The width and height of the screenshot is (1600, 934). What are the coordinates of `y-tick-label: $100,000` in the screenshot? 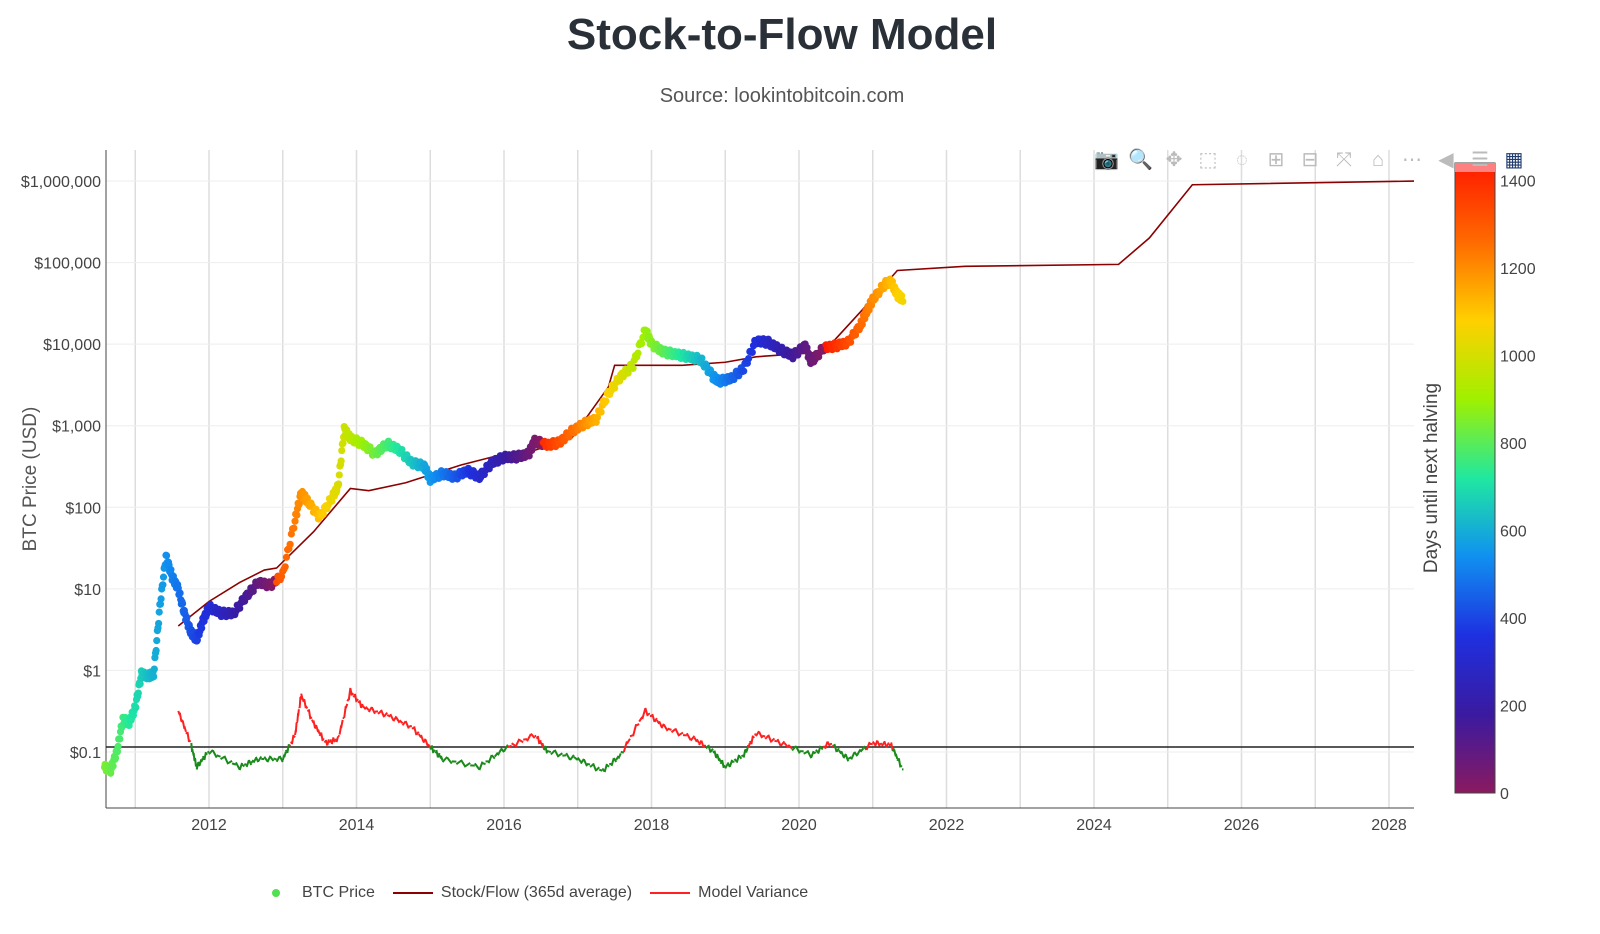 It's located at (67, 264).